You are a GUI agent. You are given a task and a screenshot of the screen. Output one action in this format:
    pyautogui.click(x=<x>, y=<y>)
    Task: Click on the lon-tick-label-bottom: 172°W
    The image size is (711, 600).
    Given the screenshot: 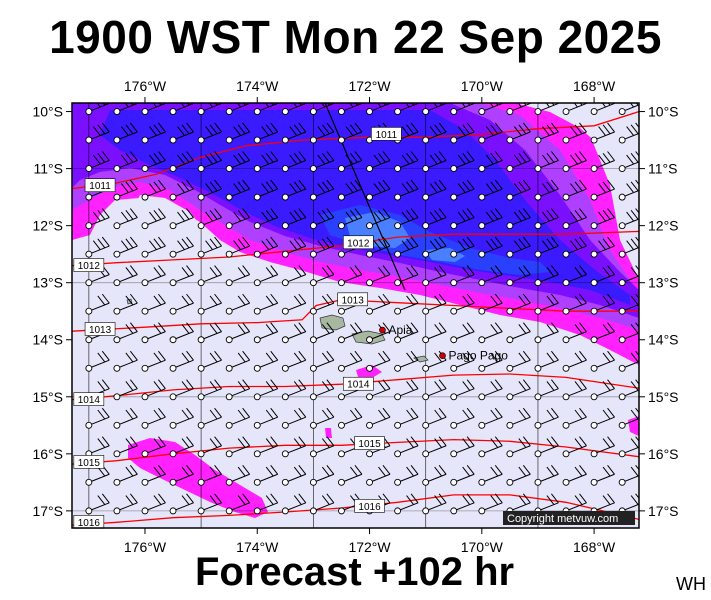 What is the action you would take?
    pyautogui.click(x=369, y=547)
    